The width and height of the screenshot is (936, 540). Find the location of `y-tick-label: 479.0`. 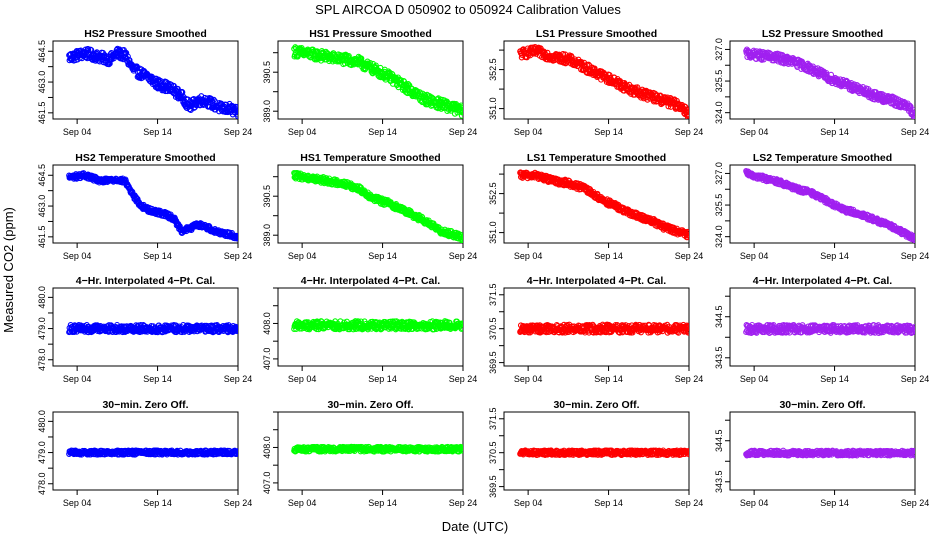

y-tick-label: 479.0 is located at coordinates (42, 328).